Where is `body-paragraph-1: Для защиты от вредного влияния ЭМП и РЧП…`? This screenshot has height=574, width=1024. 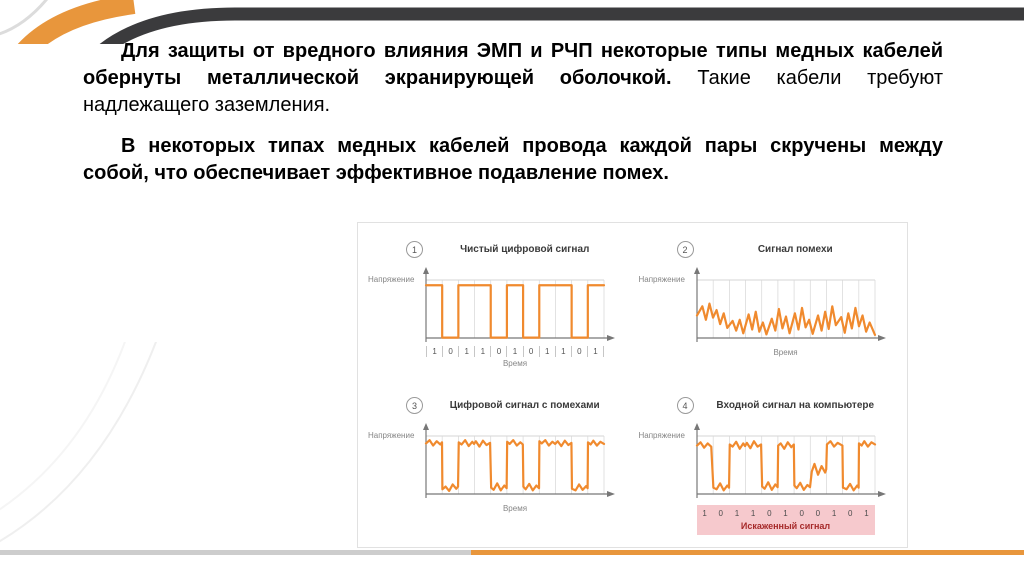
body-paragraph-1: Для защиты от вредного влияния ЭМП и РЧП… is located at coordinates (513, 78).